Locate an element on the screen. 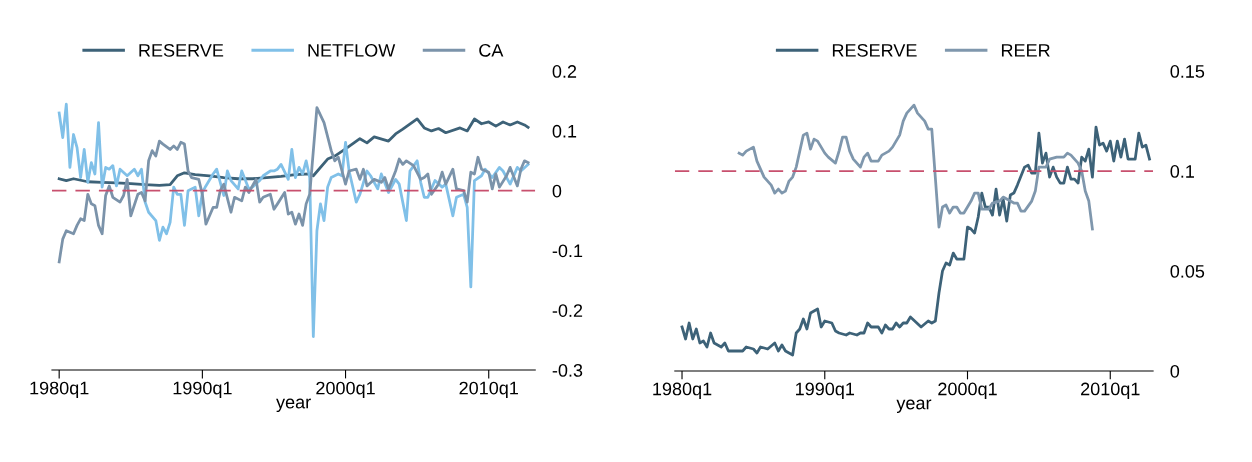 The height and width of the screenshot is (462, 1252). y-tick-label: 0.2 is located at coordinates (564, 71).